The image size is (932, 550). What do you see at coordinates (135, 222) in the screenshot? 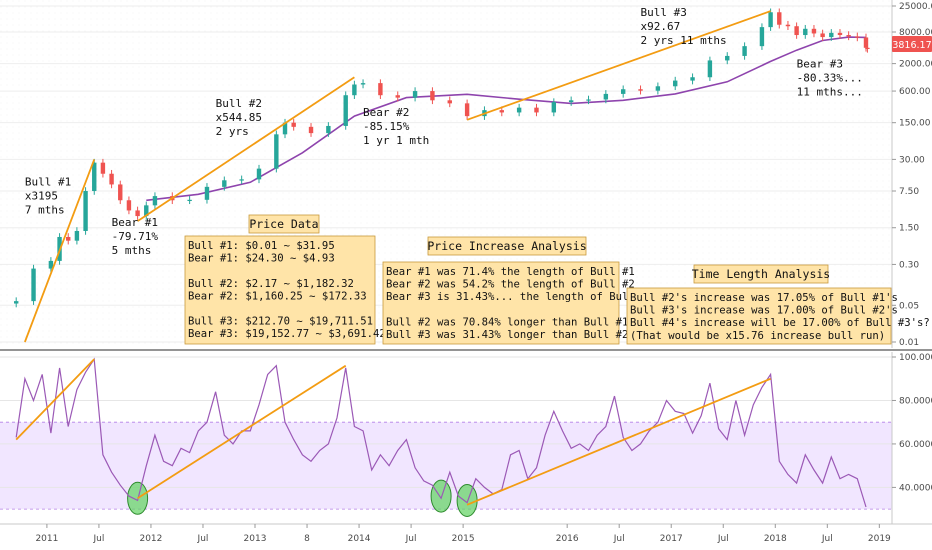
I see `cycle-annotation-line: Bear #1` at bounding box center [135, 222].